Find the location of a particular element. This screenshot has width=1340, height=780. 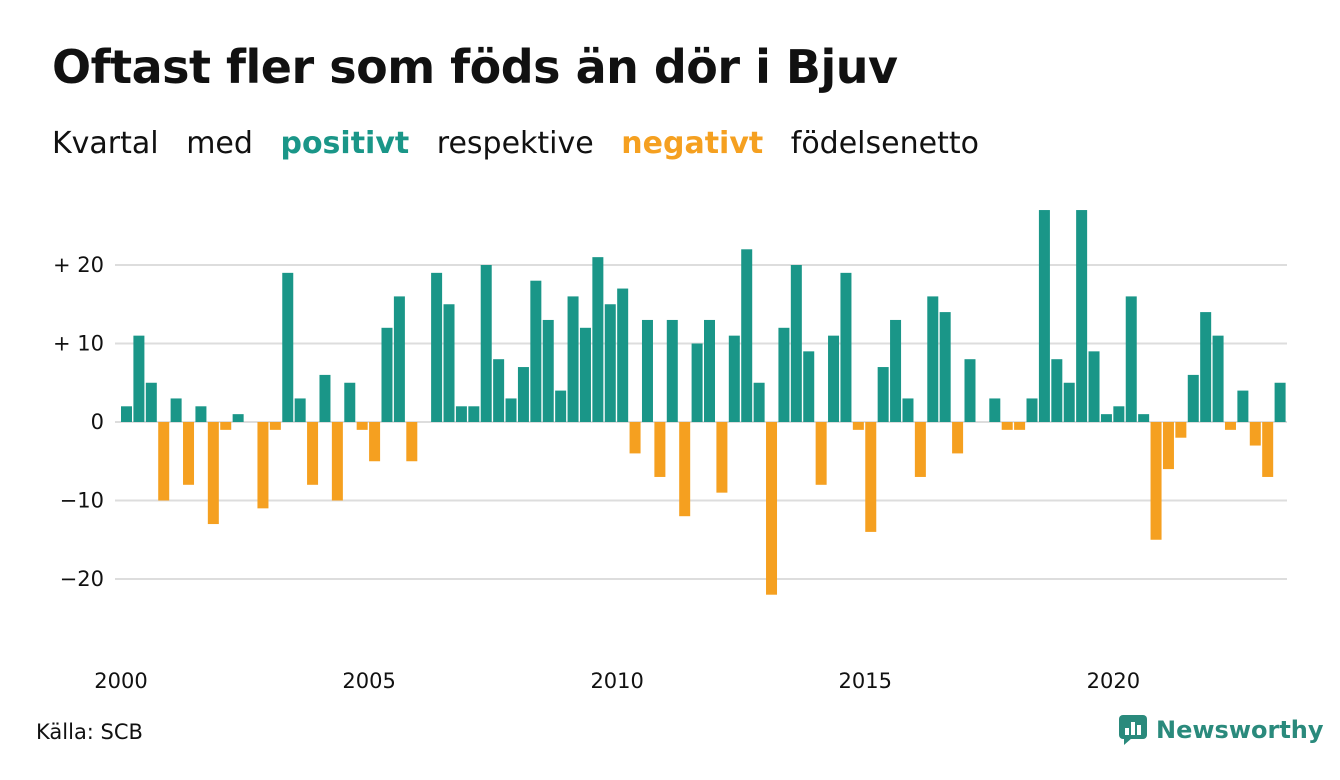

y-axis-tick-labels: + 20 + 10 0 −10 −20 is located at coordinates (78, 422).